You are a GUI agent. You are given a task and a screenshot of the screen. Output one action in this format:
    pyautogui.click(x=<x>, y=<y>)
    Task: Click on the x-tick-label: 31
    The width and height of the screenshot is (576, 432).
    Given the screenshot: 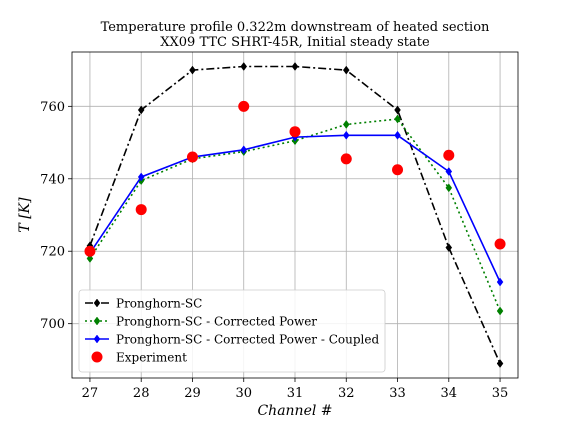 What is the action you would take?
    pyautogui.click(x=295, y=393)
    